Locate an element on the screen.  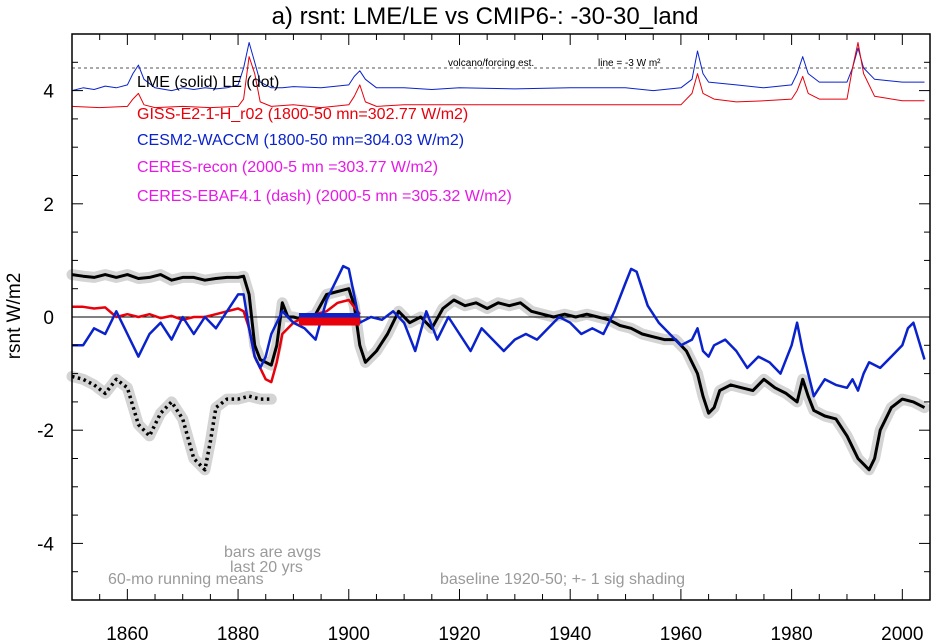
legend-entry-0: LME (solid) LE (dot) is located at coordinates (208, 82).